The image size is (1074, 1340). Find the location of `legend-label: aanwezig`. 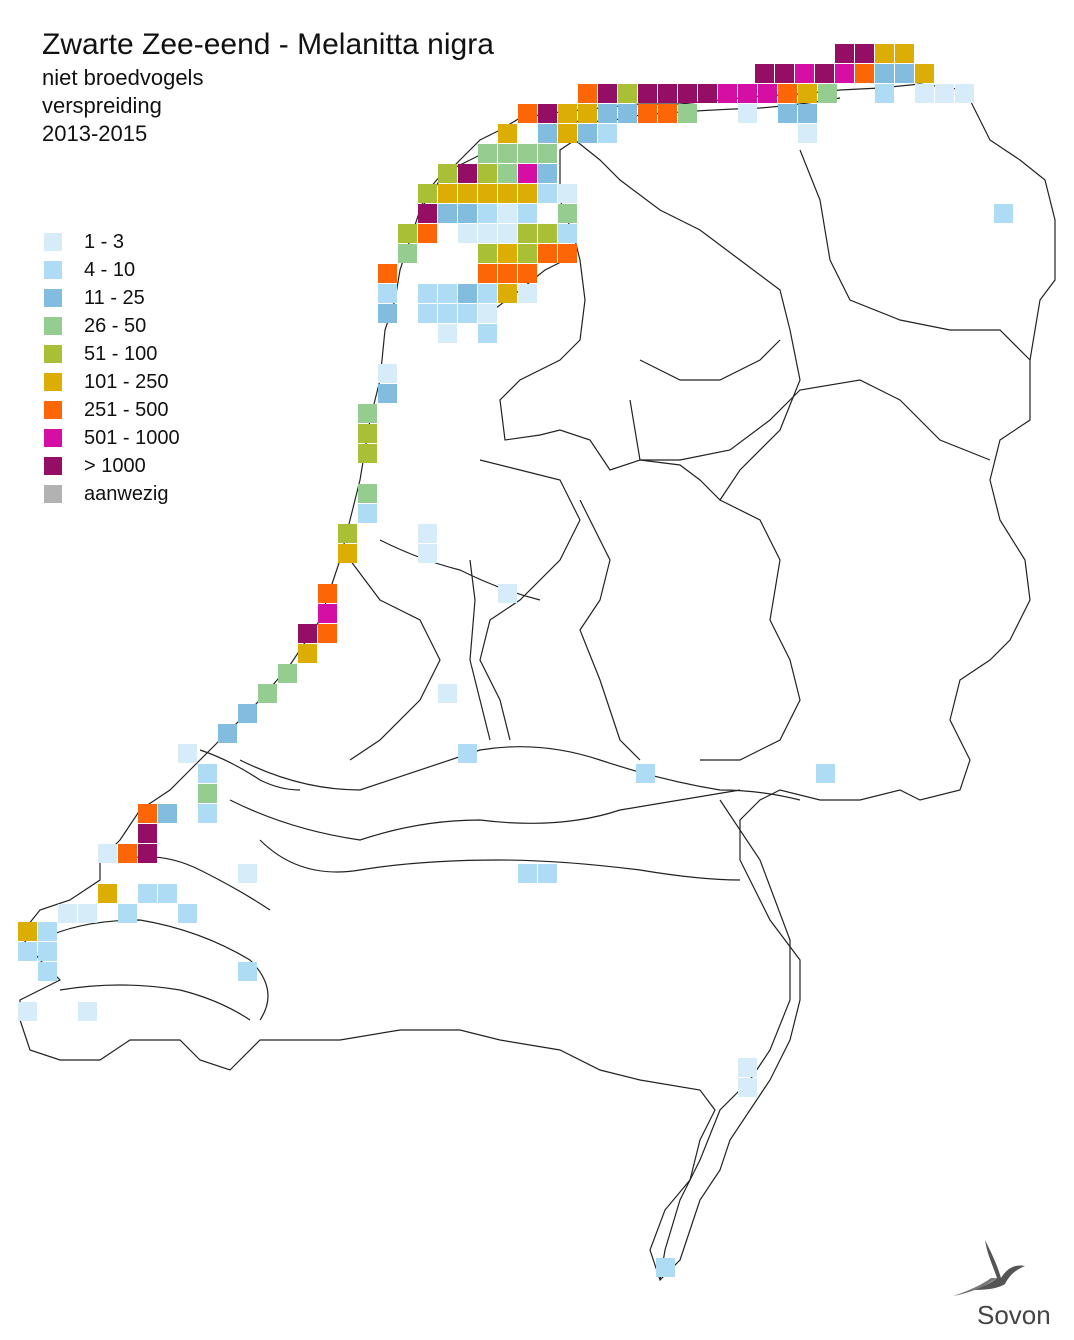

legend-label: aanwezig is located at coordinates (126, 493).